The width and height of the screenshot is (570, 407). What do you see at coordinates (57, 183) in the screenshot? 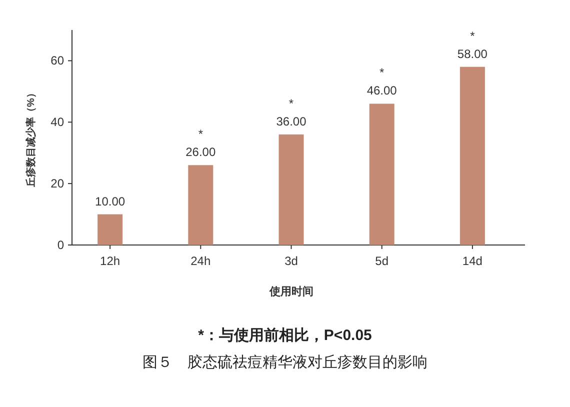
I see `y-tick-label: 20` at bounding box center [57, 183].